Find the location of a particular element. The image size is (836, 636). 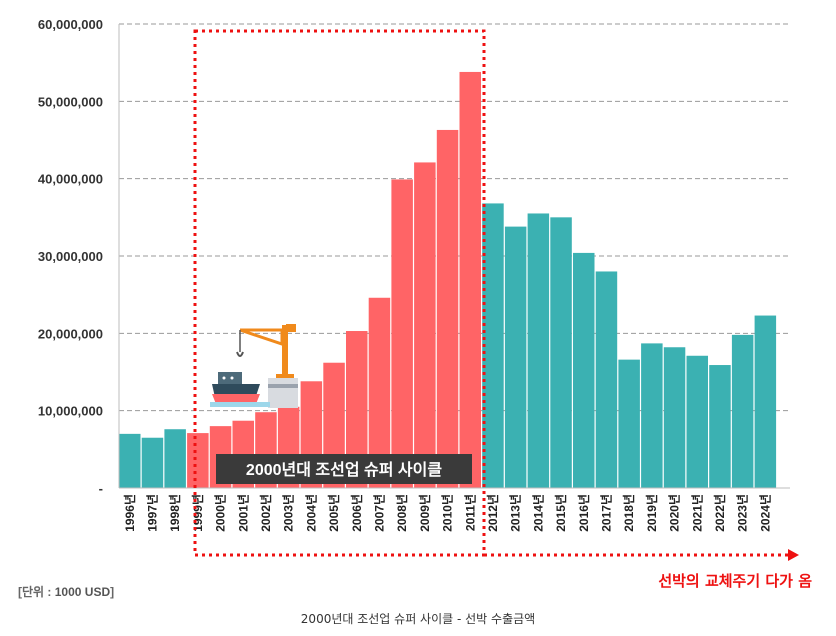

x-tick-label: 2010년 is located at coordinates (448, 513).